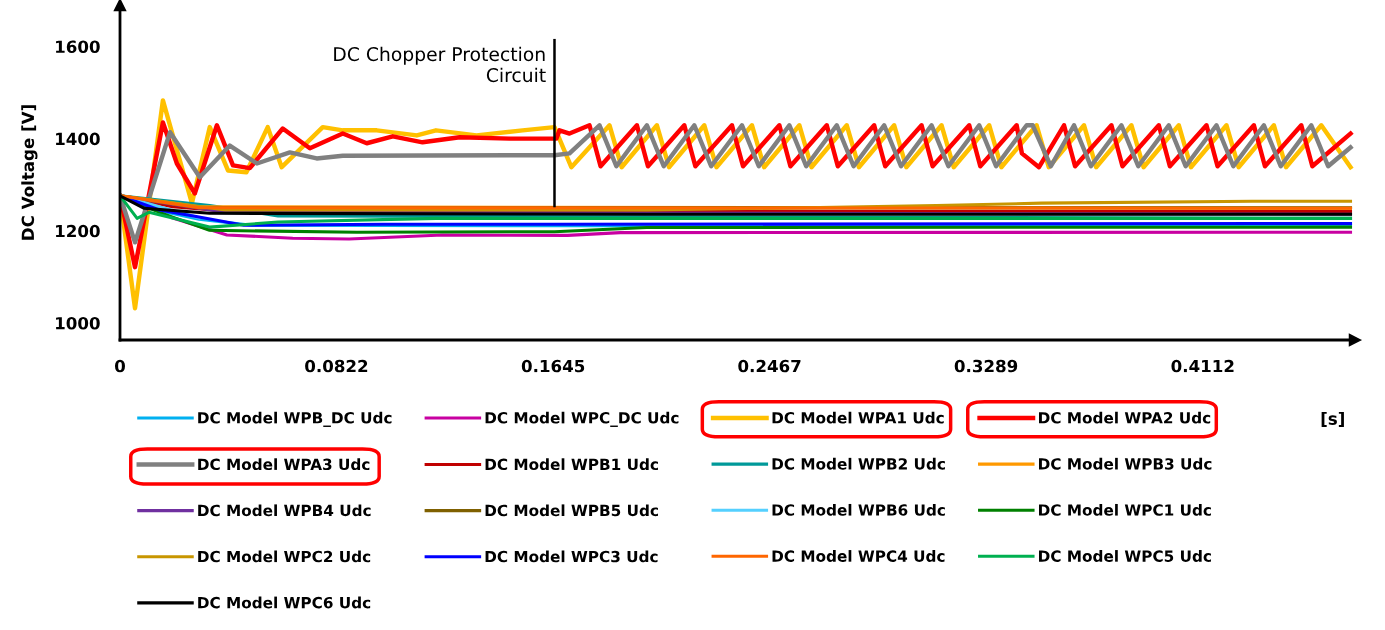 Image resolution: width=1385 pixels, height=630 pixels. I want to click on y-tick-label: 1600, so click(78, 47).